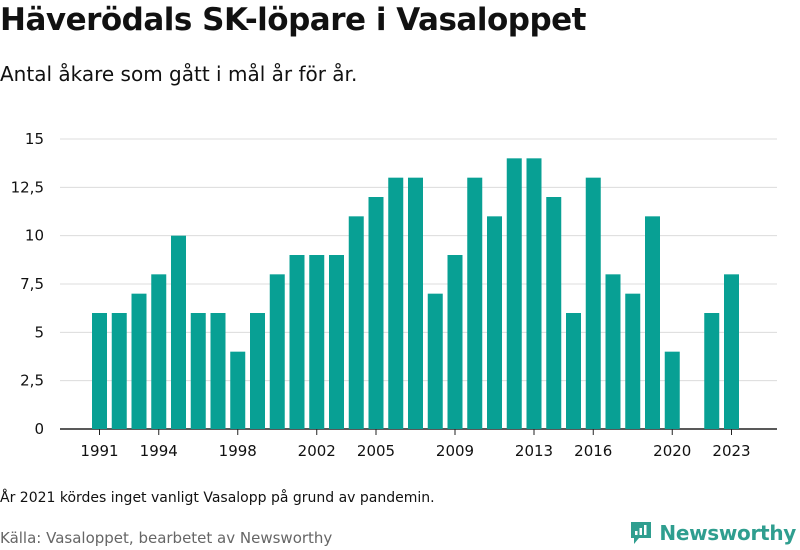 The height and width of the screenshot is (550, 800). Describe the element at coordinates (119, 371) in the screenshot. I see `bar-1992` at that location.